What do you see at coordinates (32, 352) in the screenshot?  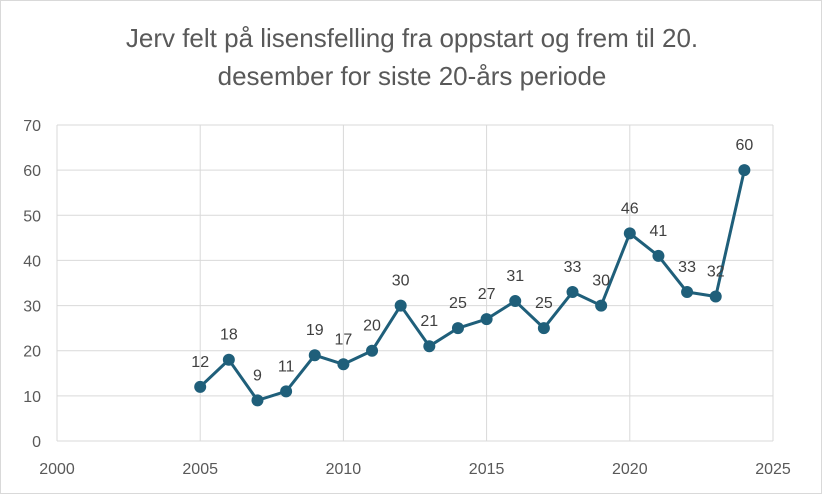 I see `y-tick-label: 20` at bounding box center [32, 352].